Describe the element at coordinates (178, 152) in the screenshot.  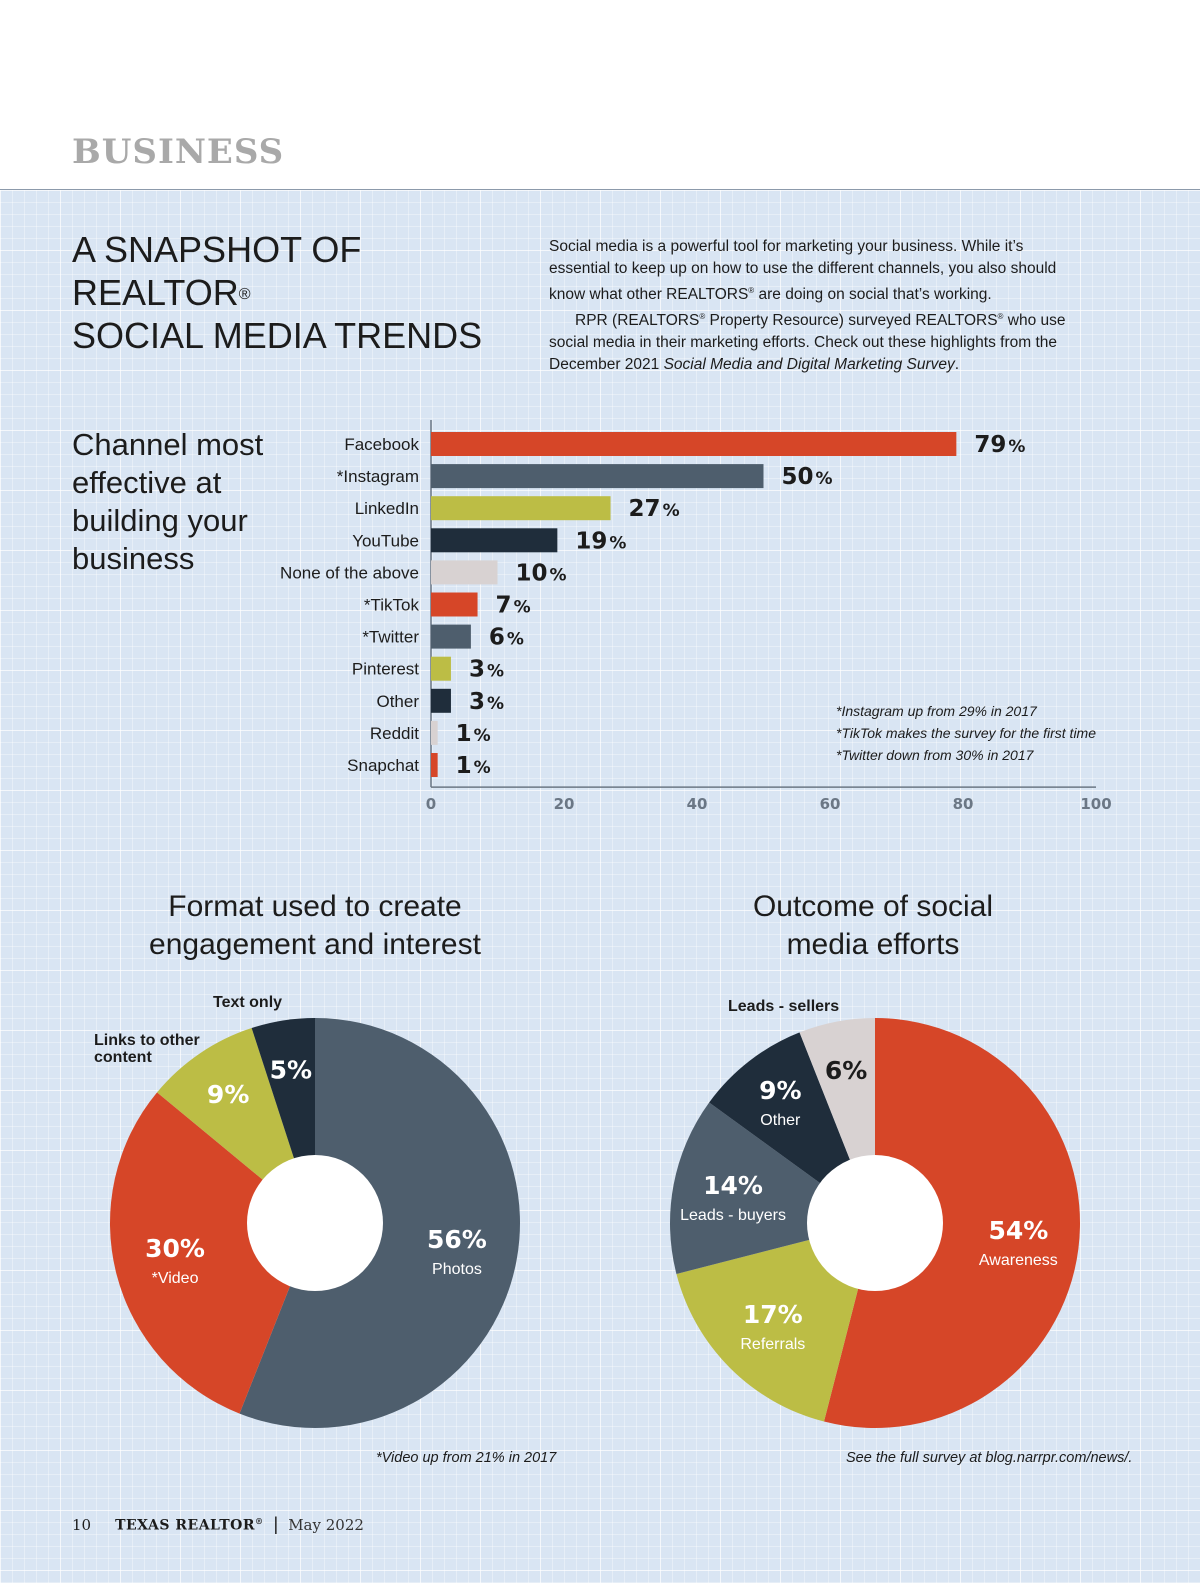
I see `section-label: BUSINESS` at that location.